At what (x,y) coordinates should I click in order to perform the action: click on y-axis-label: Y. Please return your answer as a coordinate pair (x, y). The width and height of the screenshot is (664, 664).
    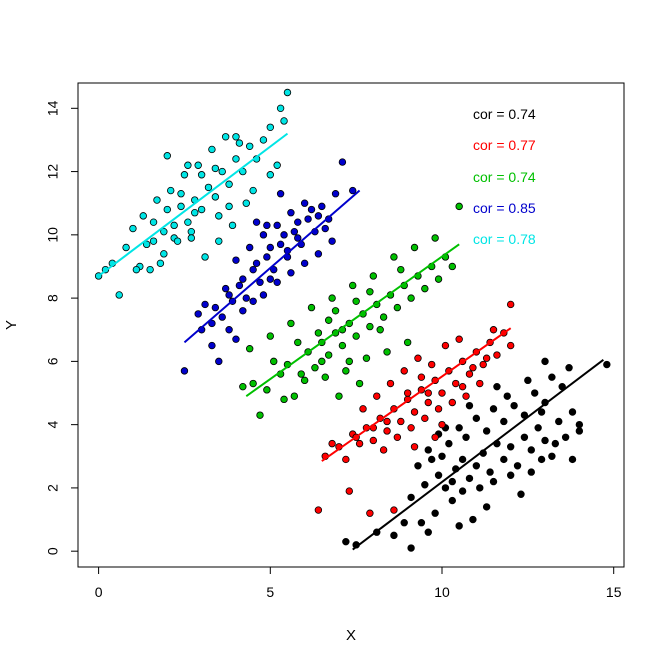
    Looking at the image, I should click on (11, 325).